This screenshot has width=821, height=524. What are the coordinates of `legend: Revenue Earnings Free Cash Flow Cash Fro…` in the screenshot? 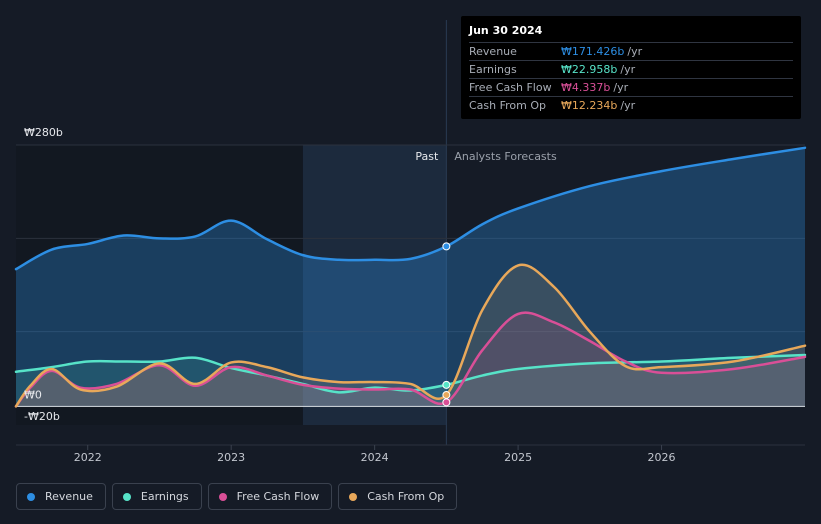 It's located at (237, 496).